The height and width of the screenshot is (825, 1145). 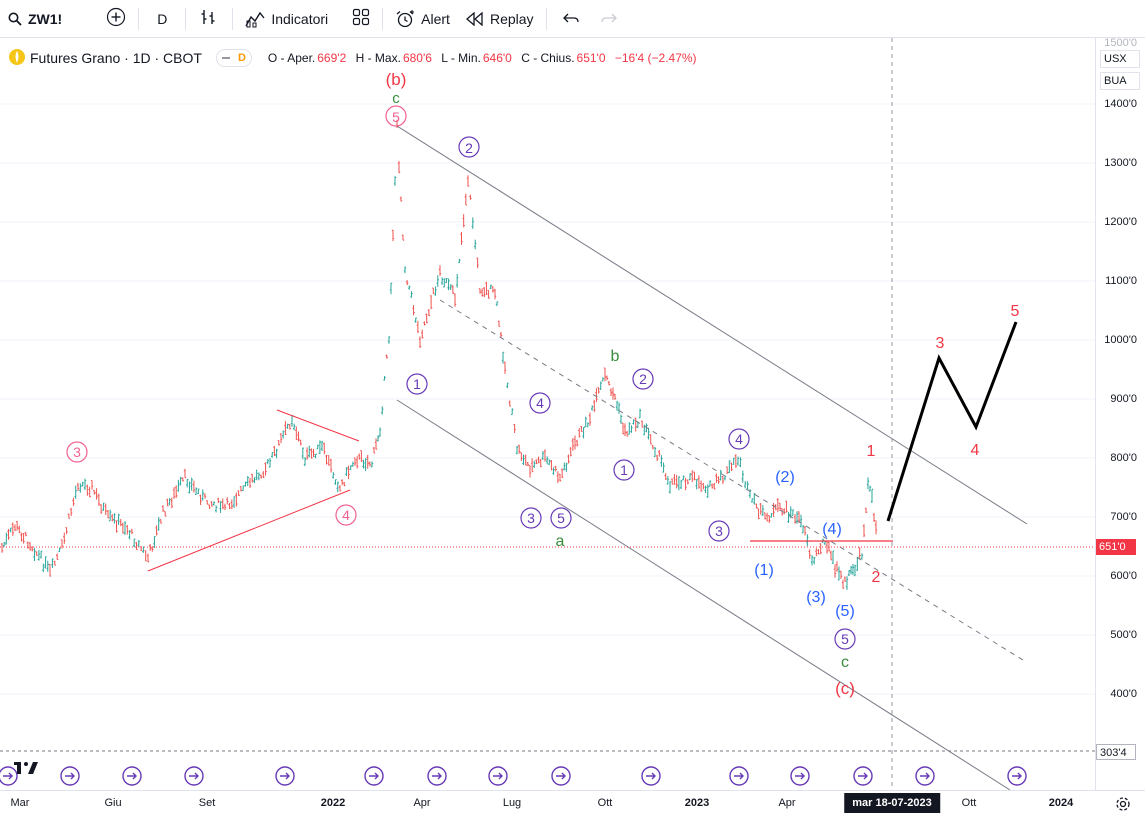 What do you see at coordinates (1061, 803) in the screenshot?
I see `time-axis-label: 2024` at bounding box center [1061, 803].